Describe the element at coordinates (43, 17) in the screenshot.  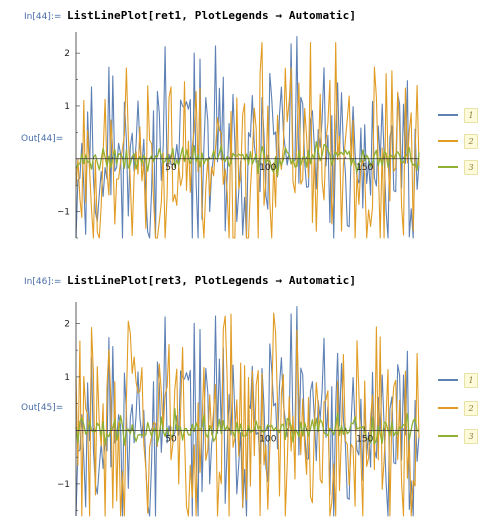
I see `input-label: In[44]:=` at that location.